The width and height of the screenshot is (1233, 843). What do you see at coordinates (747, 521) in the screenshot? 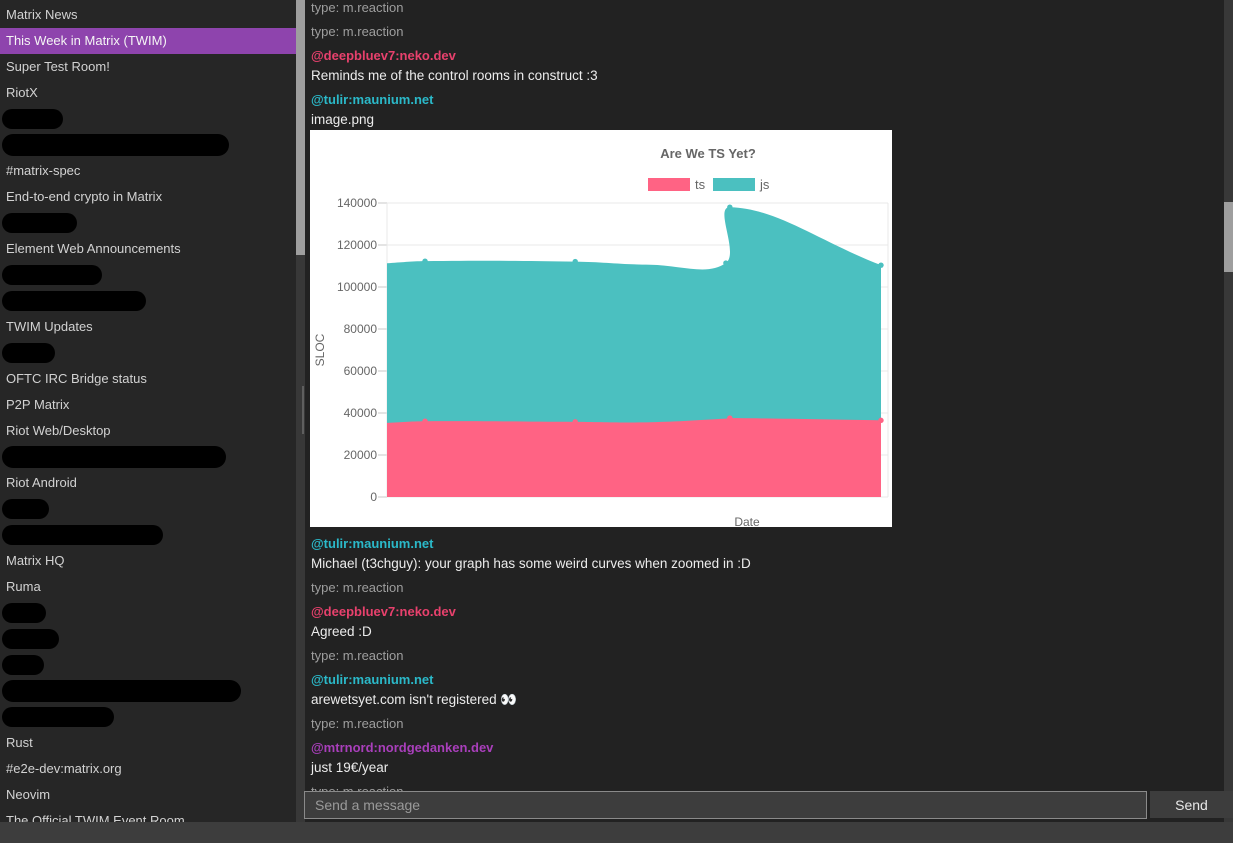
I see `svg-text: Date` at bounding box center [747, 521].